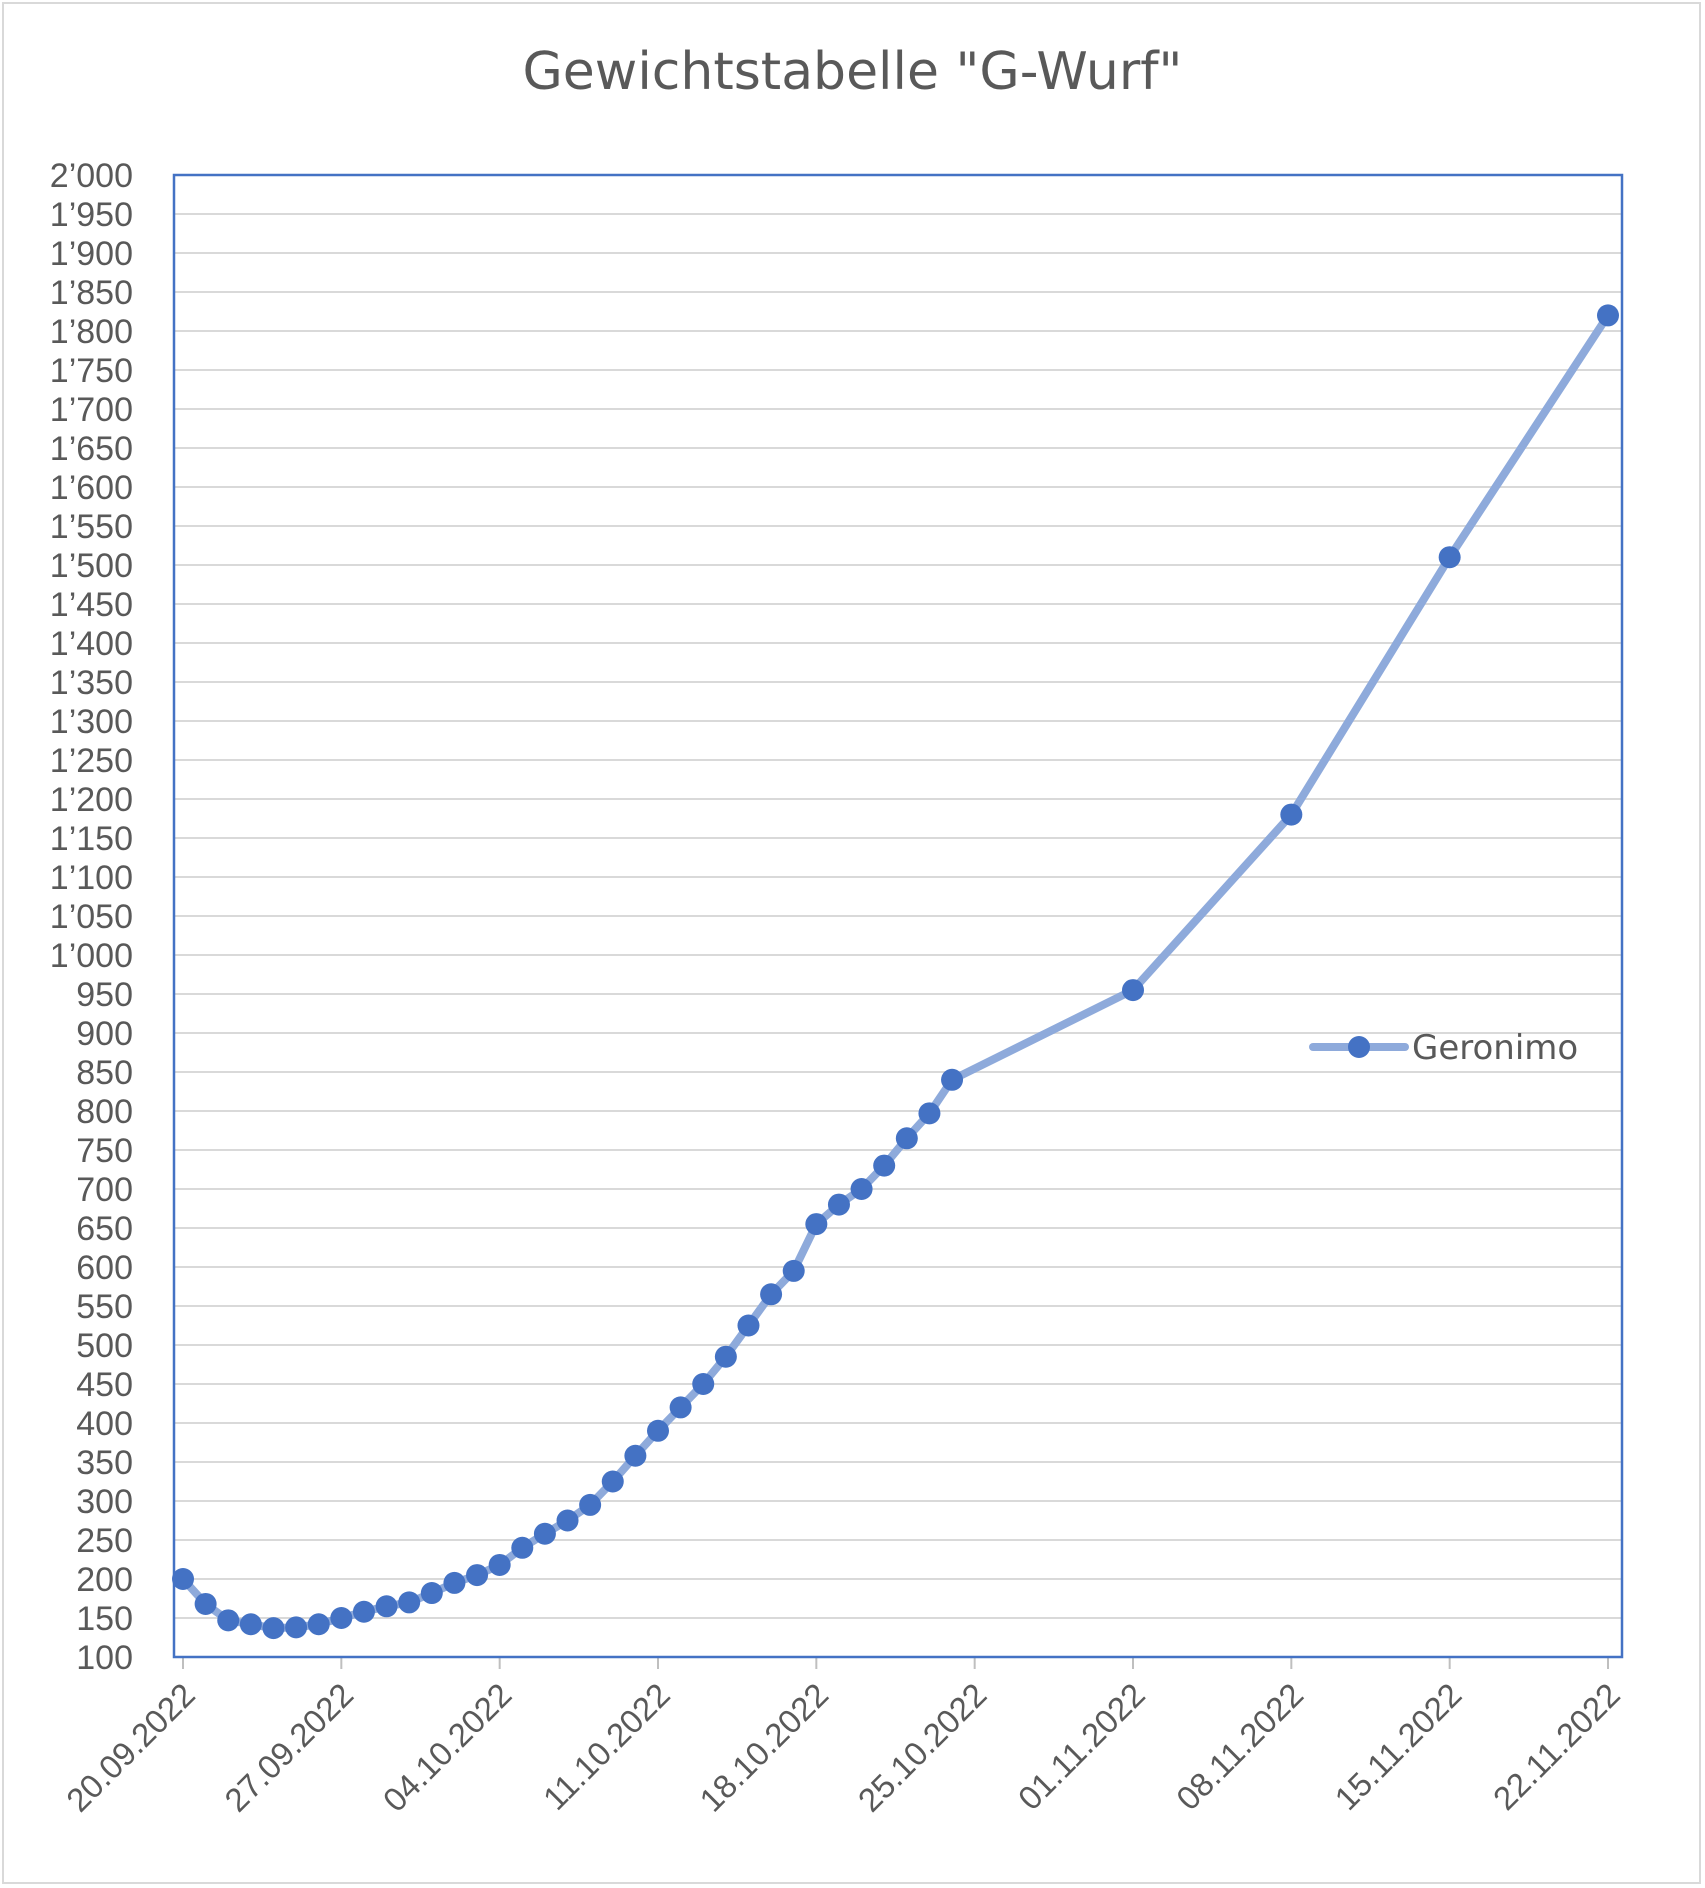 This screenshot has width=1705, height=1888. Describe the element at coordinates (104, 1112) in the screenshot. I see `y-tick-label: 800` at that location.